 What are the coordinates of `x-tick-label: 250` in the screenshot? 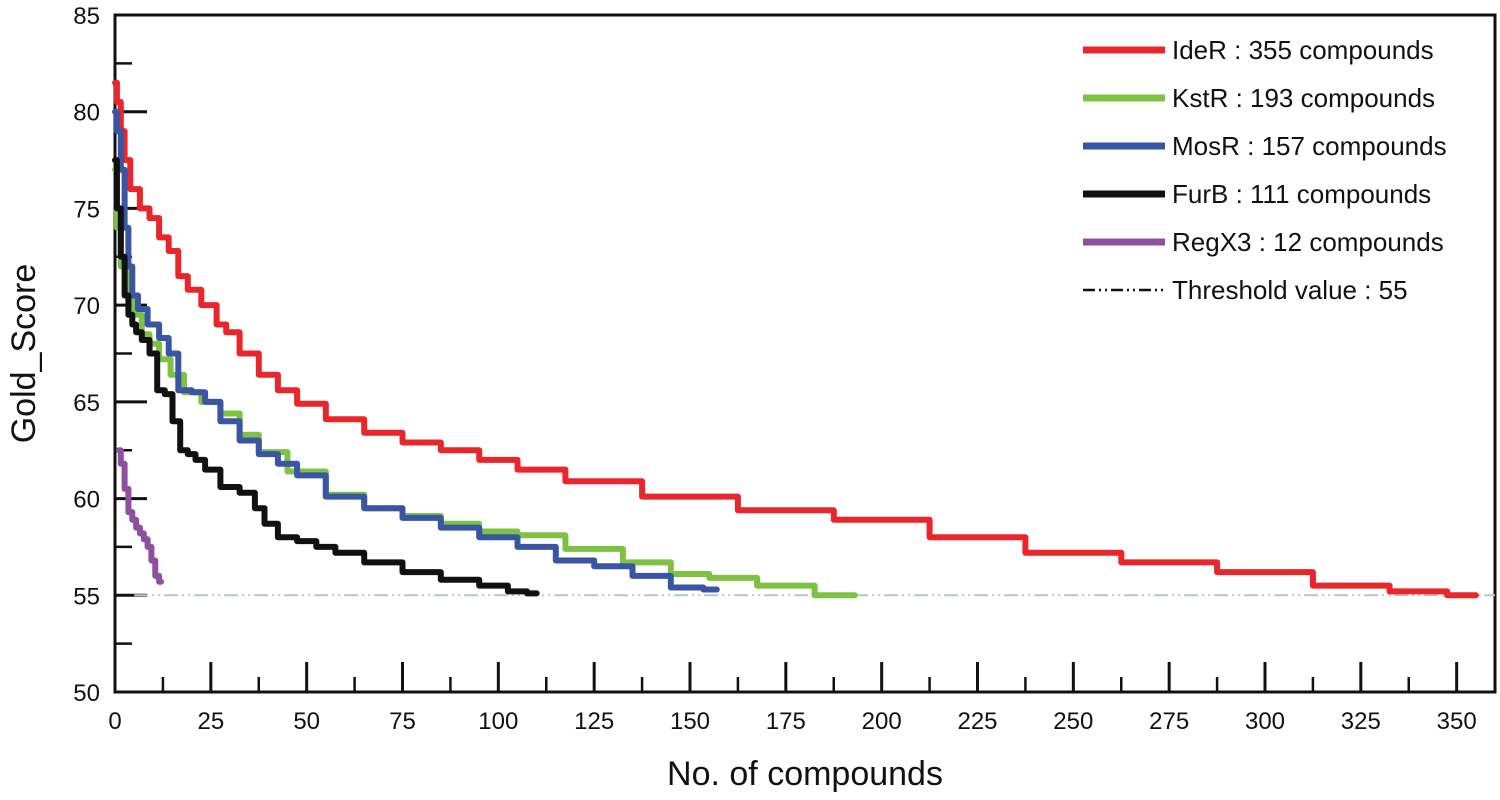 It's located at (1073, 721).